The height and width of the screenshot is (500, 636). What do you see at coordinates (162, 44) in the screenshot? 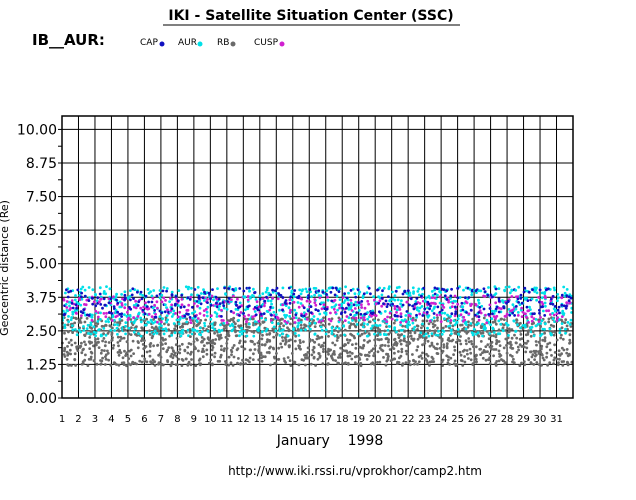
I see `legend-marker-cap` at bounding box center [162, 44].